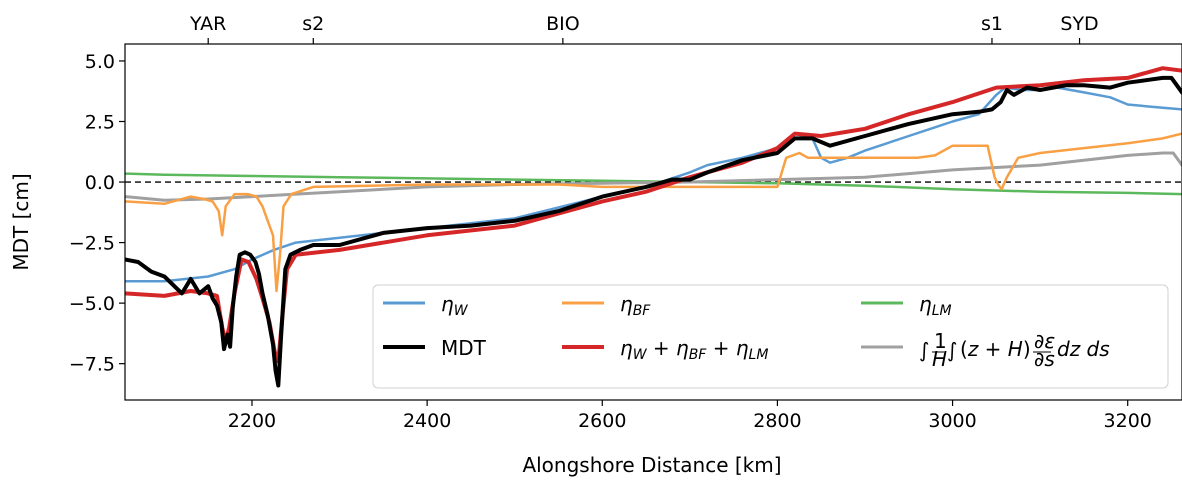 The width and height of the screenshot is (1182, 481). Describe the element at coordinates (92, 304) in the screenshot. I see `y-tick-label: −5.0` at that location.